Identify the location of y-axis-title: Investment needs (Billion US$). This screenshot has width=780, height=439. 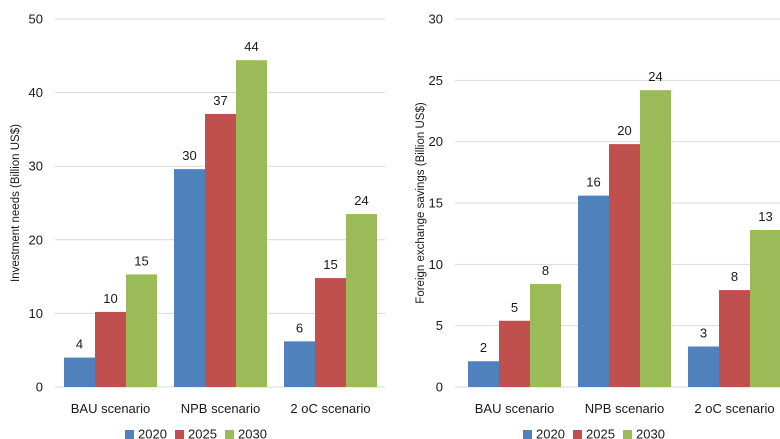
(16, 203).